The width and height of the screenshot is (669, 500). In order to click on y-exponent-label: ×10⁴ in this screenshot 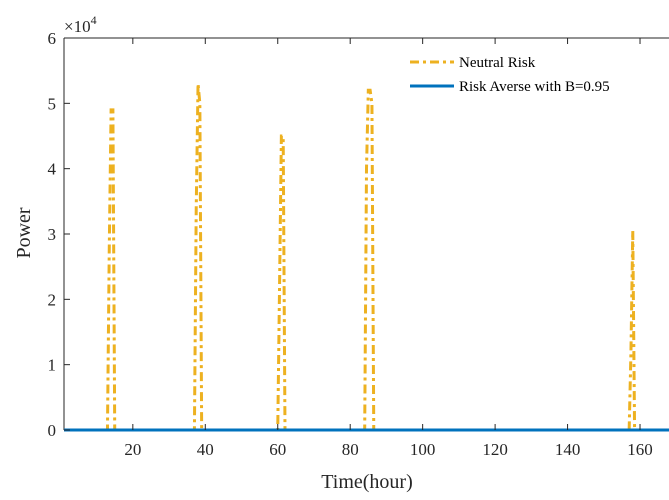, I will do `click(80, 24)`.